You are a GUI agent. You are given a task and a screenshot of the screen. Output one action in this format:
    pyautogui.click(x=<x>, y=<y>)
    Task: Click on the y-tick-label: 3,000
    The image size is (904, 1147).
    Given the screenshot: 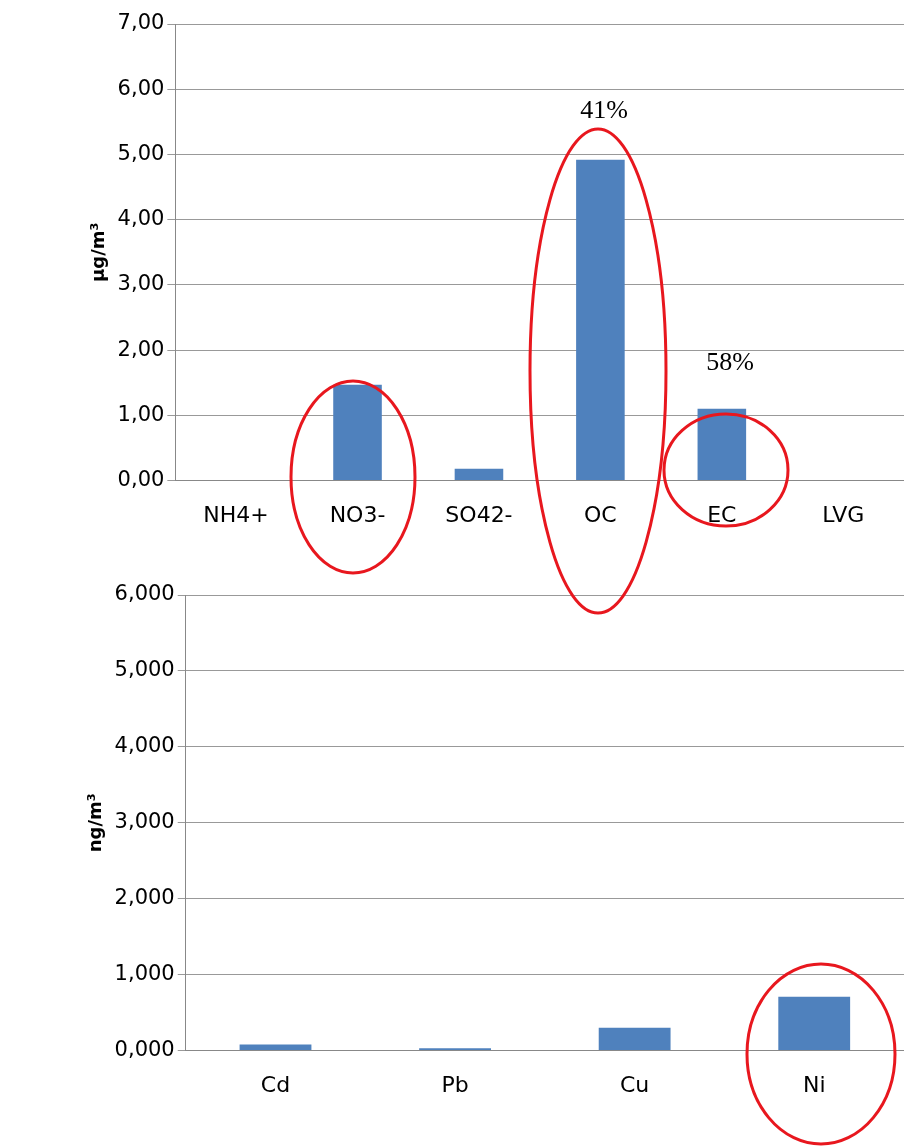 What is the action you would take?
    pyautogui.click(x=144, y=821)
    